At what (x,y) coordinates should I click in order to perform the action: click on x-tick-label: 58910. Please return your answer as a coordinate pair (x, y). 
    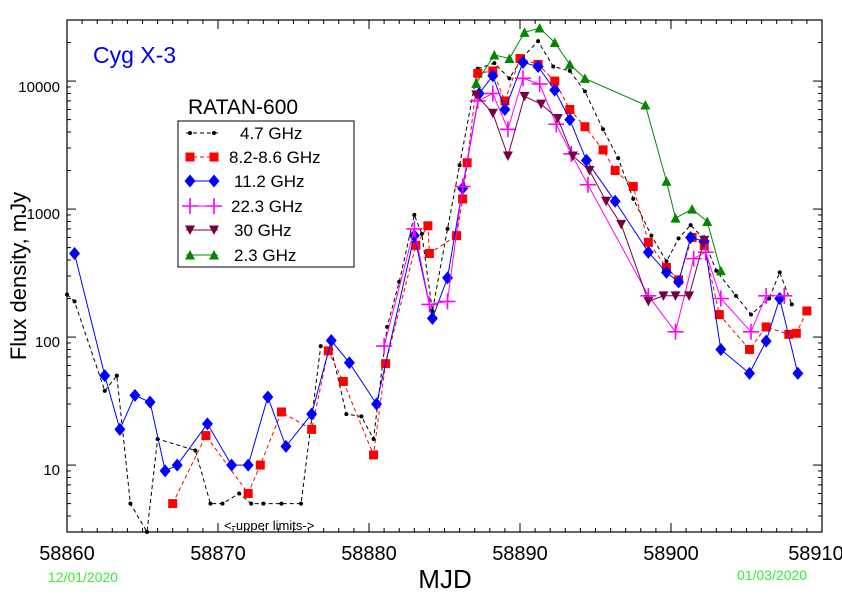
    Looking at the image, I should click on (815, 554).